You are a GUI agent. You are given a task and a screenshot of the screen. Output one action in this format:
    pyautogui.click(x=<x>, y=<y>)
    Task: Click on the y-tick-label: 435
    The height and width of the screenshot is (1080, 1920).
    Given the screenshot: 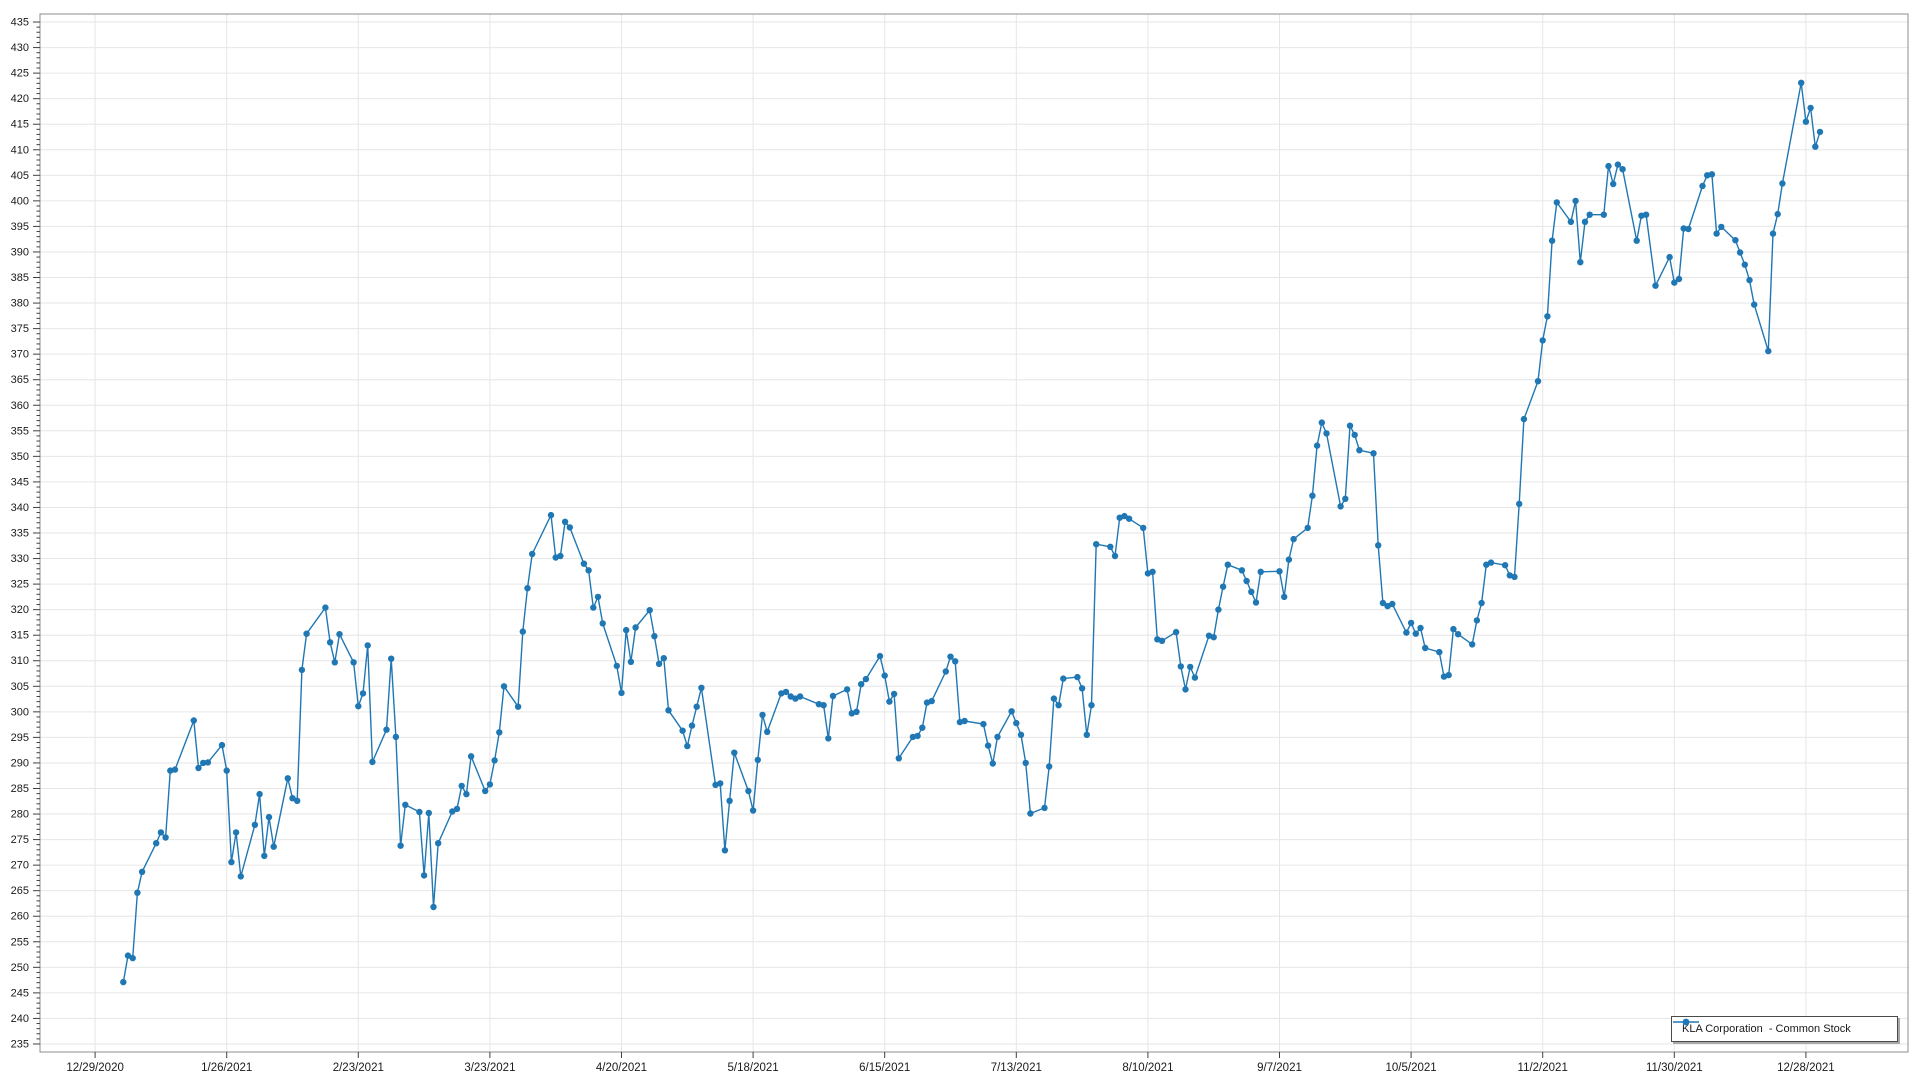 What is the action you would take?
    pyautogui.click(x=20, y=23)
    